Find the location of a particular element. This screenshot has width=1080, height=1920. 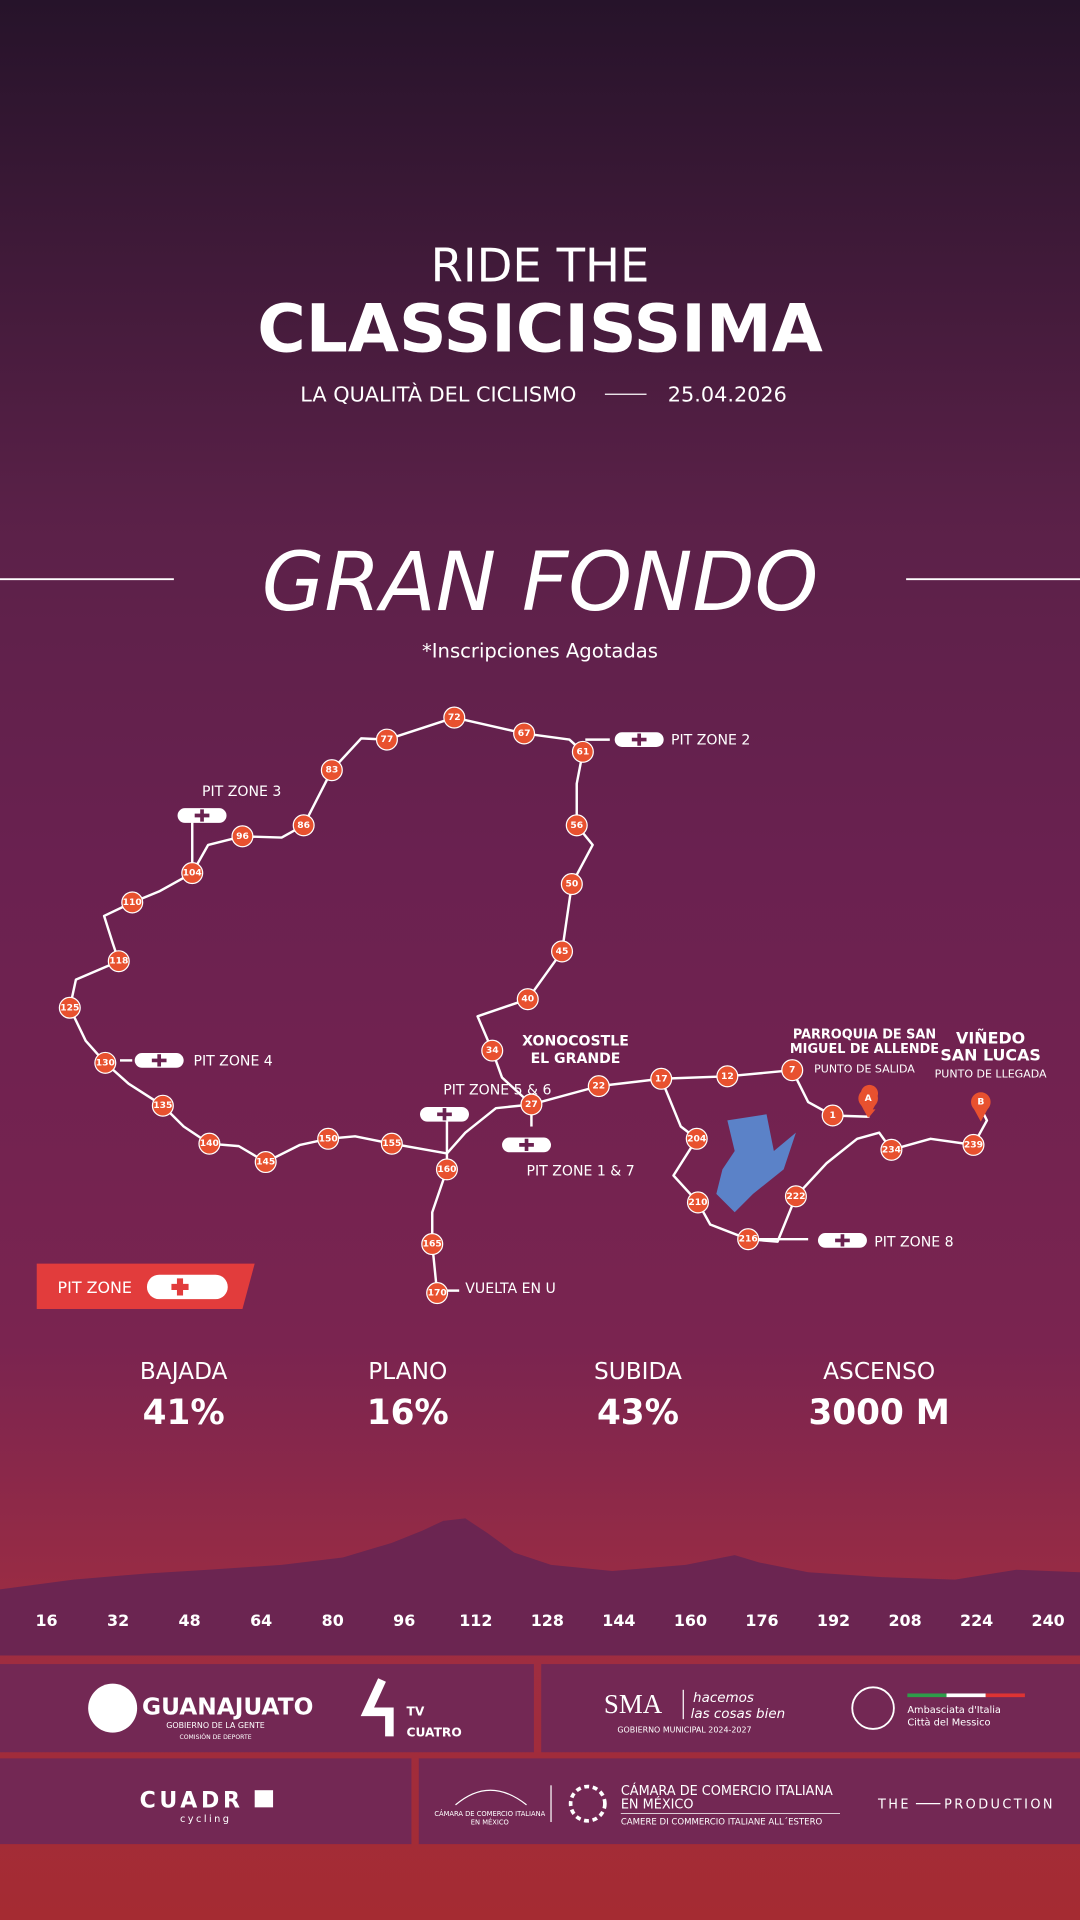

stat-label: PLANO is located at coordinates (407, 1371).